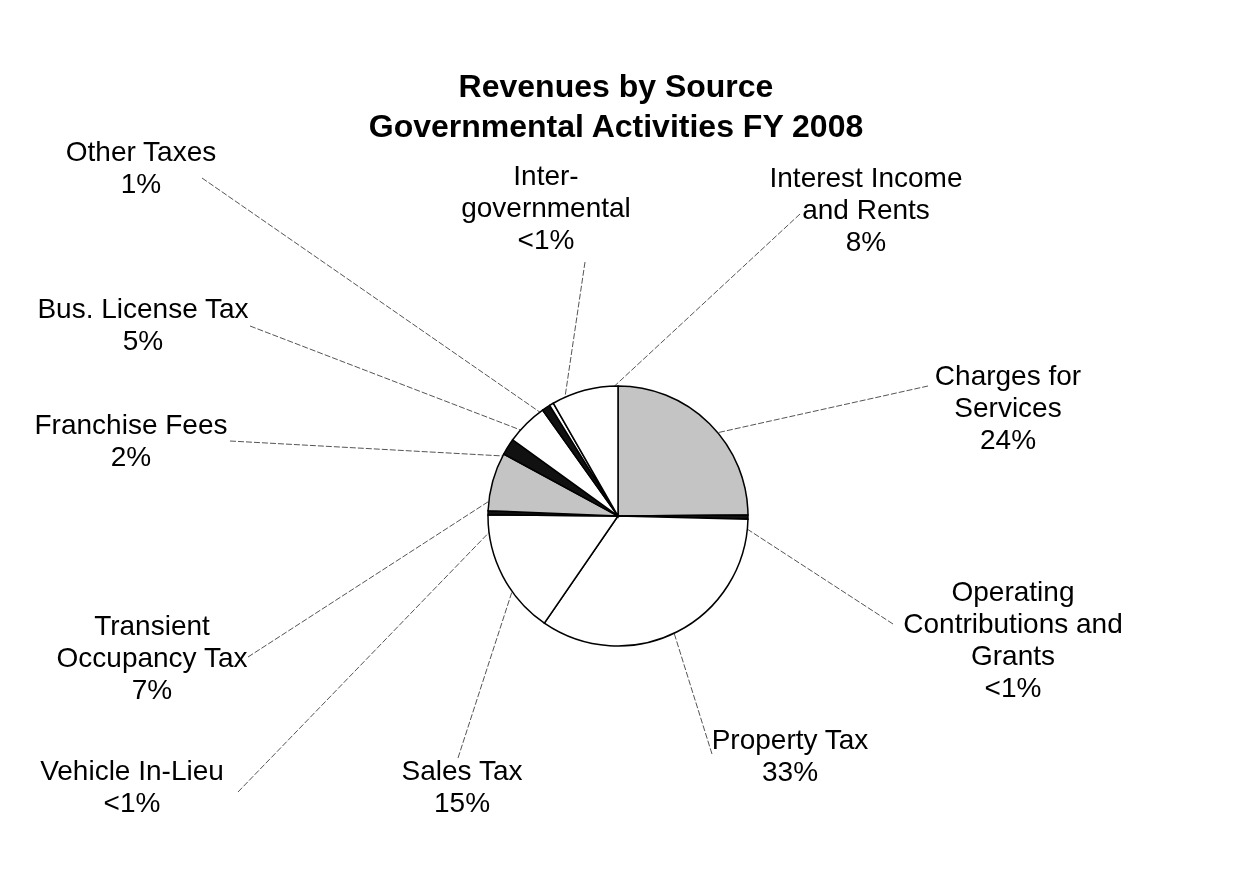 This screenshot has height=877, width=1233. I want to click on data-label: 7%, so click(152, 689).